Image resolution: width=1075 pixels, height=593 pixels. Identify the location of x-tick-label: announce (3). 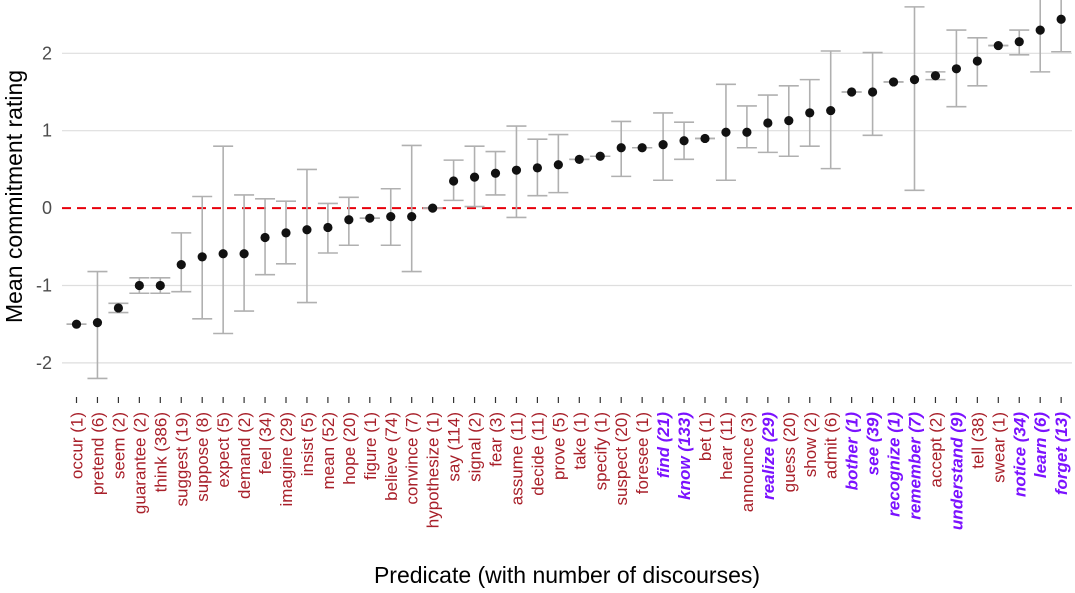
(747, 462).